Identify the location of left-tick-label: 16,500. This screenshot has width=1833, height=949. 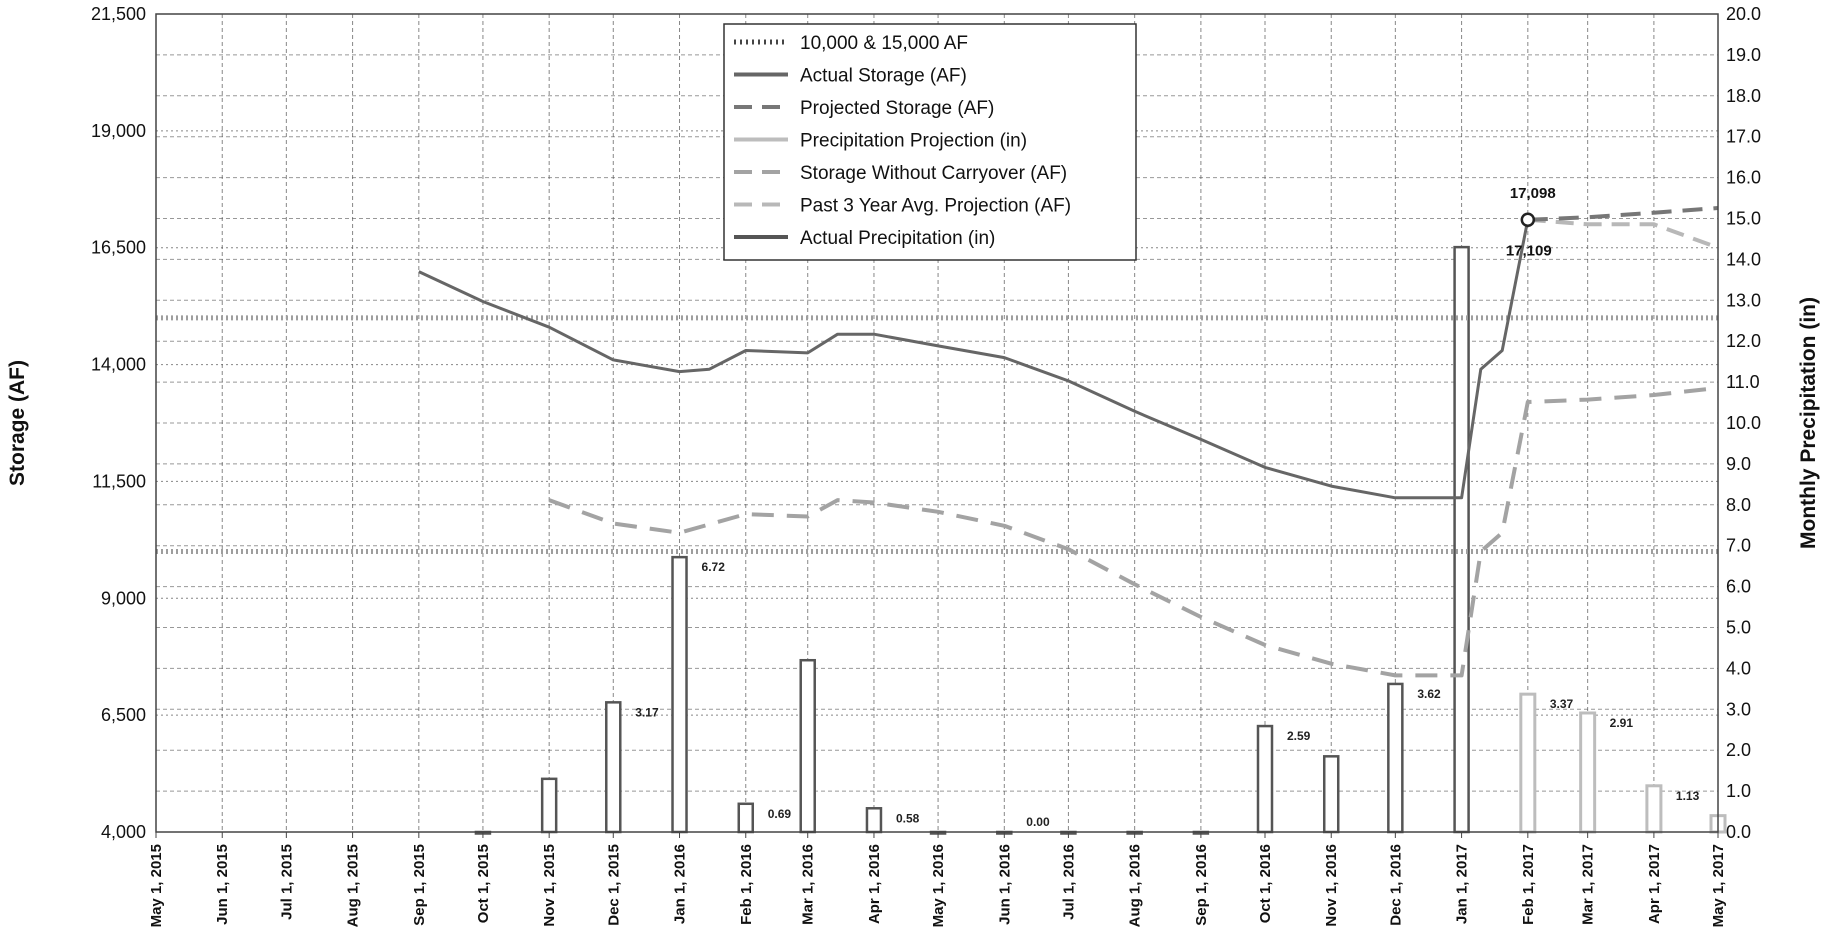
(118, 248).